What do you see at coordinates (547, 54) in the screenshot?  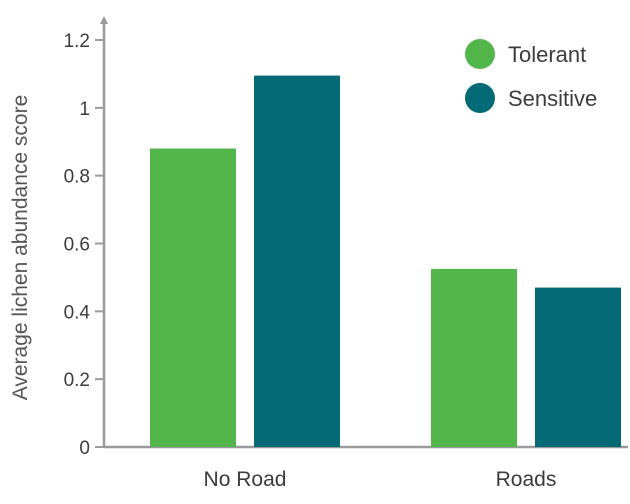 I see `legend-label-tolerant: Tolerant` at bounding box center [547, 54].